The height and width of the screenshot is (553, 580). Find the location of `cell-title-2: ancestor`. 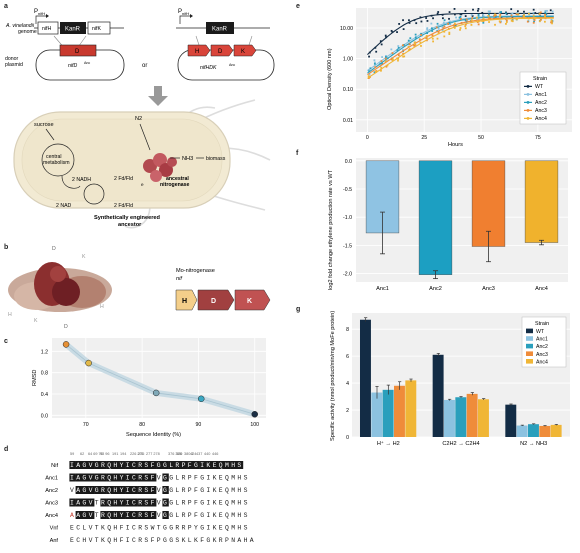

cell-title-2: ancestor is located at coordinates (130, 225).